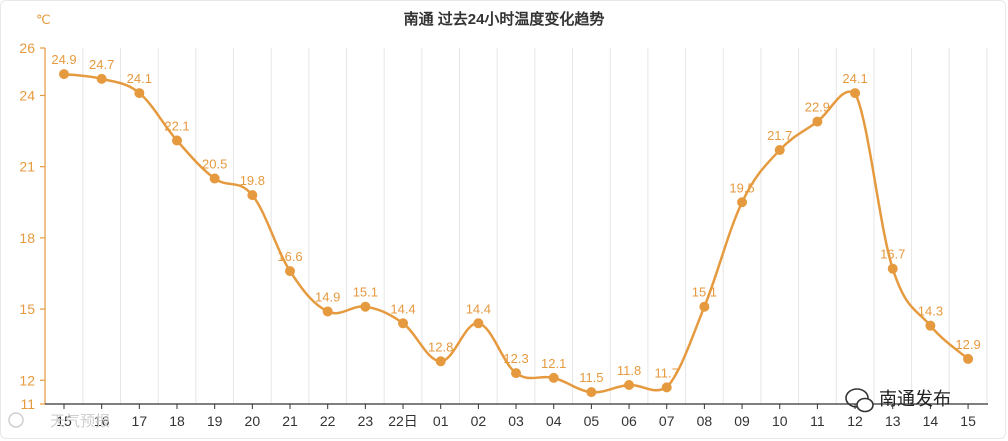 This screenshot has height=441, width=1008. What do you see at coordinates (504, 19) in the screenshot?
I see `chart-title: 南通 过去24小时温度变化趋势` at bounding box center [504, 19].